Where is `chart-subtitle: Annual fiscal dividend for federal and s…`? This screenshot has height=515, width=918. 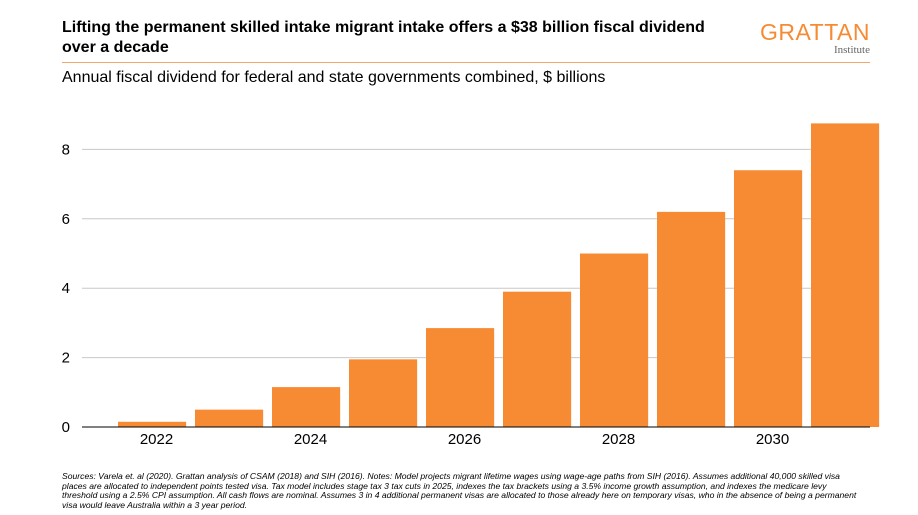 chart-subtitle: Annual fiscal dividend for federal and s… is located at coordinates (334, 77).